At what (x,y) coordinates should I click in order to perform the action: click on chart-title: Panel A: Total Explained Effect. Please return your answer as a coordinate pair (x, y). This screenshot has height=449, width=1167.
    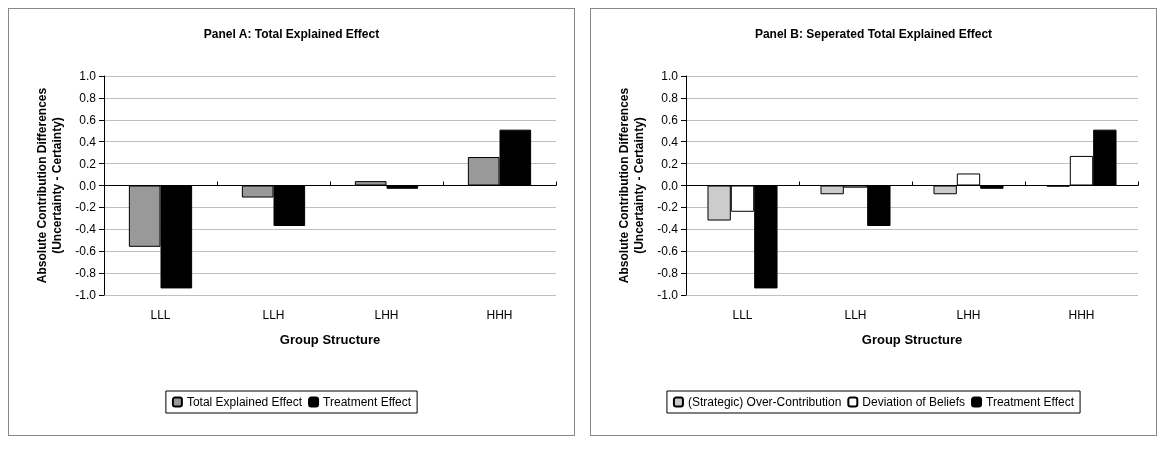
    Looking at the image, I should click on (291, 34).